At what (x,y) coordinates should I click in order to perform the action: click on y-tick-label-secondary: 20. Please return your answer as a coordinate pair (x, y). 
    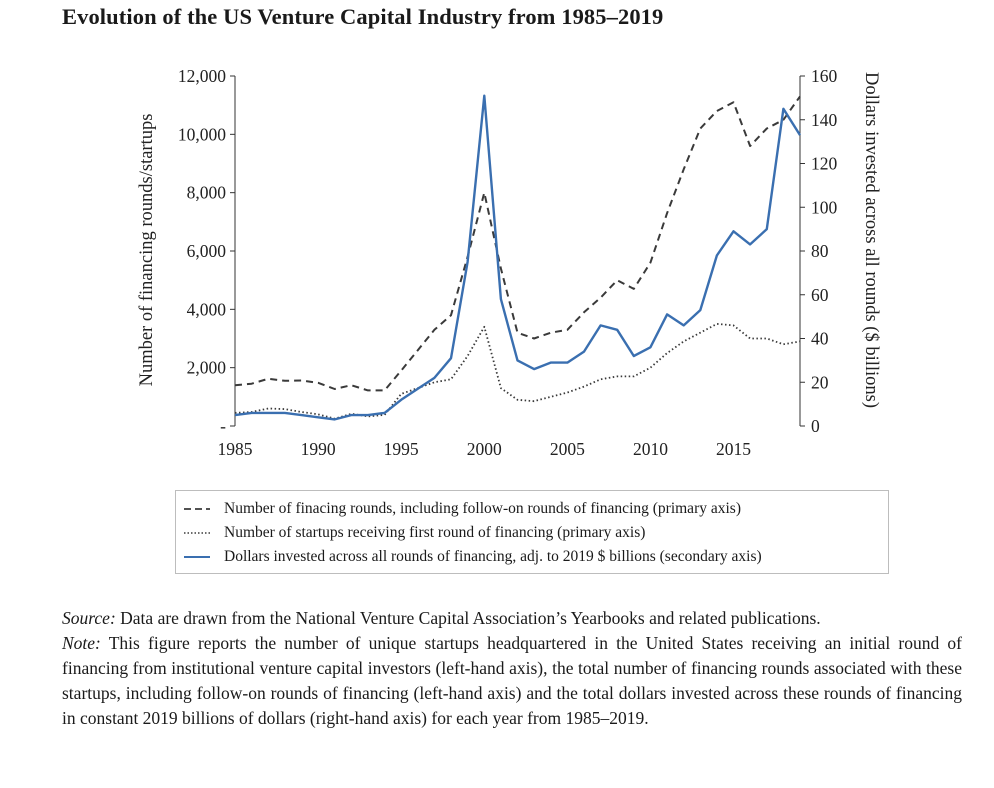
    Looking at the image, I should click on (820, 382).